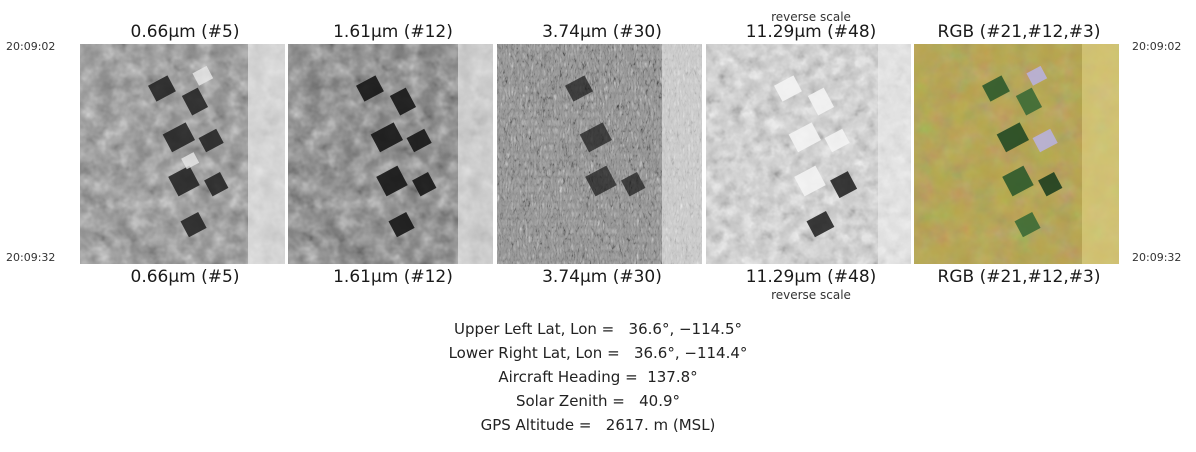 This screenshot has width=1196, height=452. I want to click on panel-label-bottom-0-66um: 0.66μm (#5), so click(185, 277).